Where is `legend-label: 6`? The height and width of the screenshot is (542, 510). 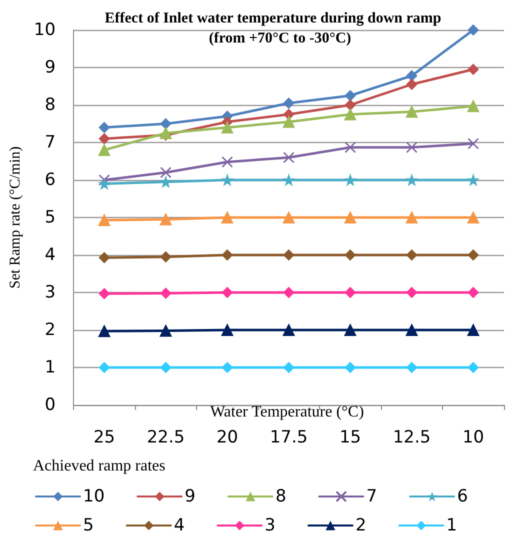 legend-label: 6 is located at coordinates (462, 496).